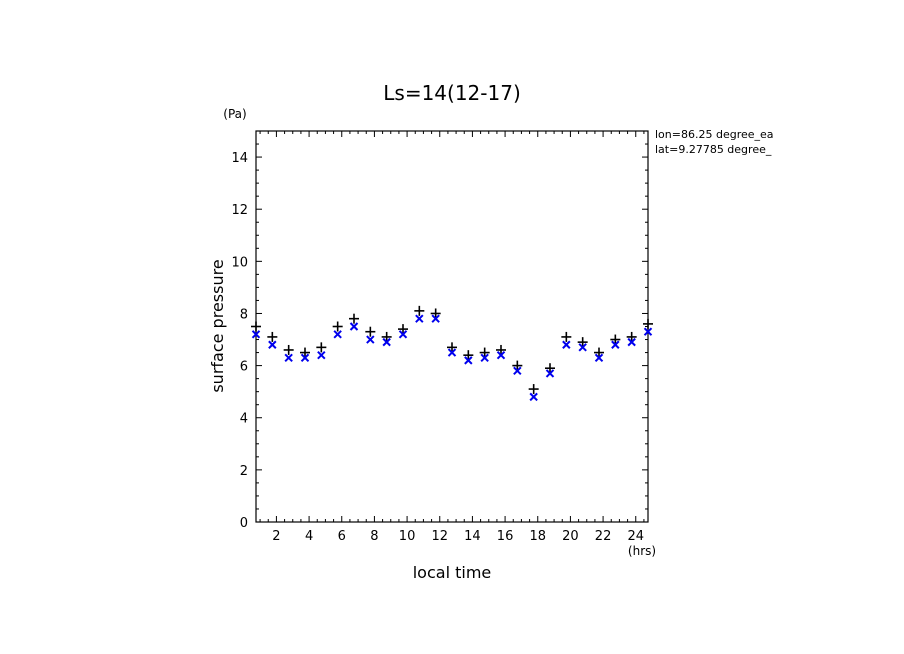 The height and width of the screenshot is (654, 904). What do you see at coordinates (472, 536) in the screenshot?
I see `x-tick-label: 14` at bounding box center [472, 536].